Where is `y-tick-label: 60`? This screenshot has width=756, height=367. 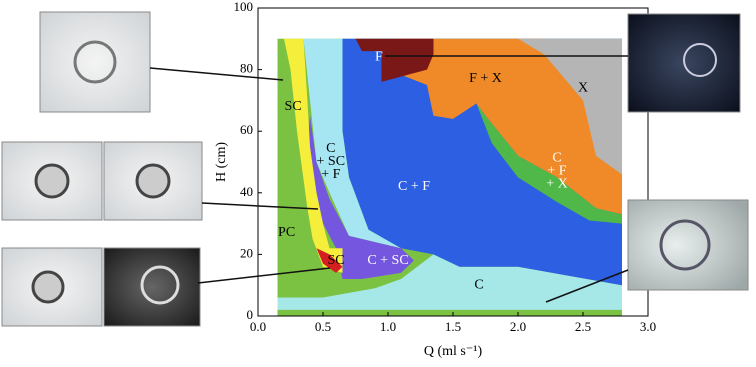 y-tick-label: 60 is located at coordinates (246, 129).